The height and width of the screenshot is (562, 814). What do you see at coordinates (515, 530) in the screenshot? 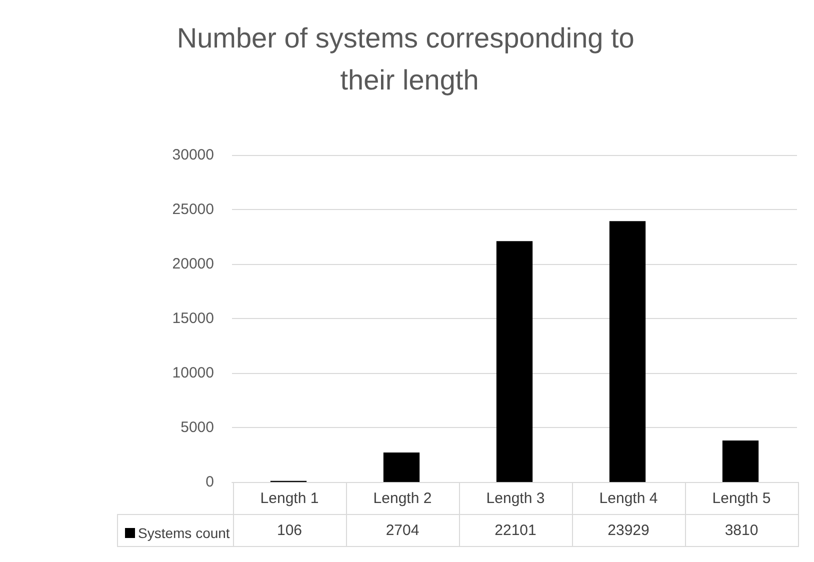
I see `data-label: 22101` at bounding box center [515, 530].